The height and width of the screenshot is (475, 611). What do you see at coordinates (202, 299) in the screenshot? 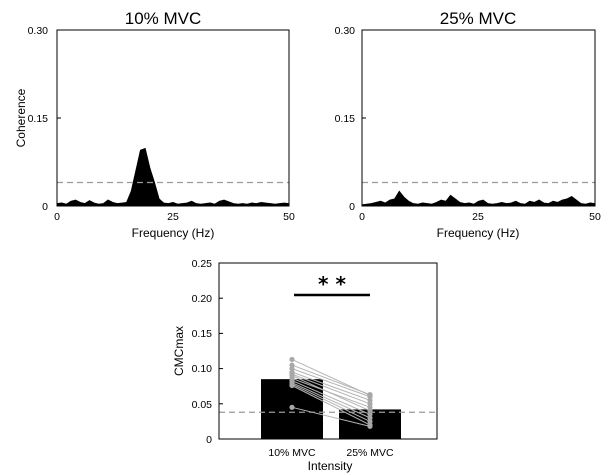
I see `y-tick-label: 0.20` at bounding box center [202, 299].